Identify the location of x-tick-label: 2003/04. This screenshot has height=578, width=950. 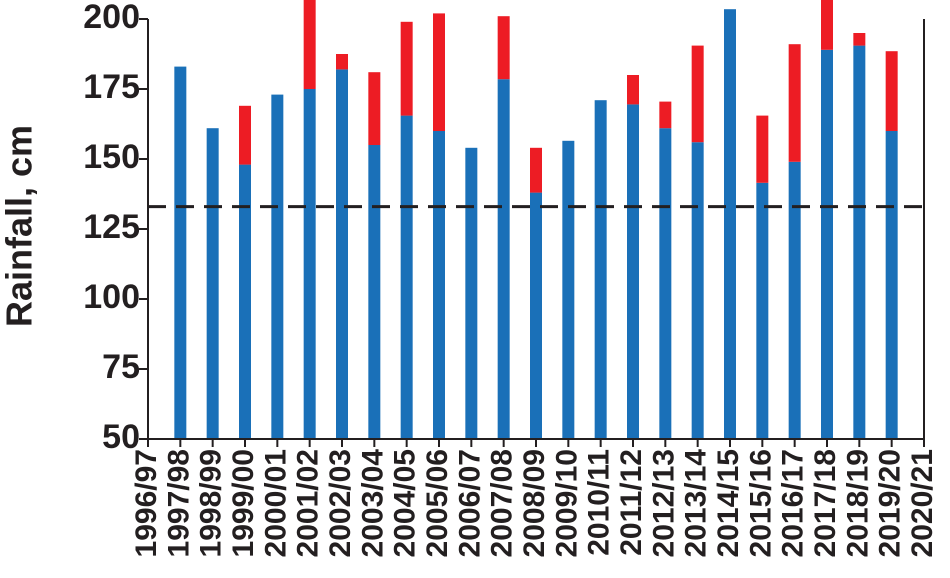
(372, 503).